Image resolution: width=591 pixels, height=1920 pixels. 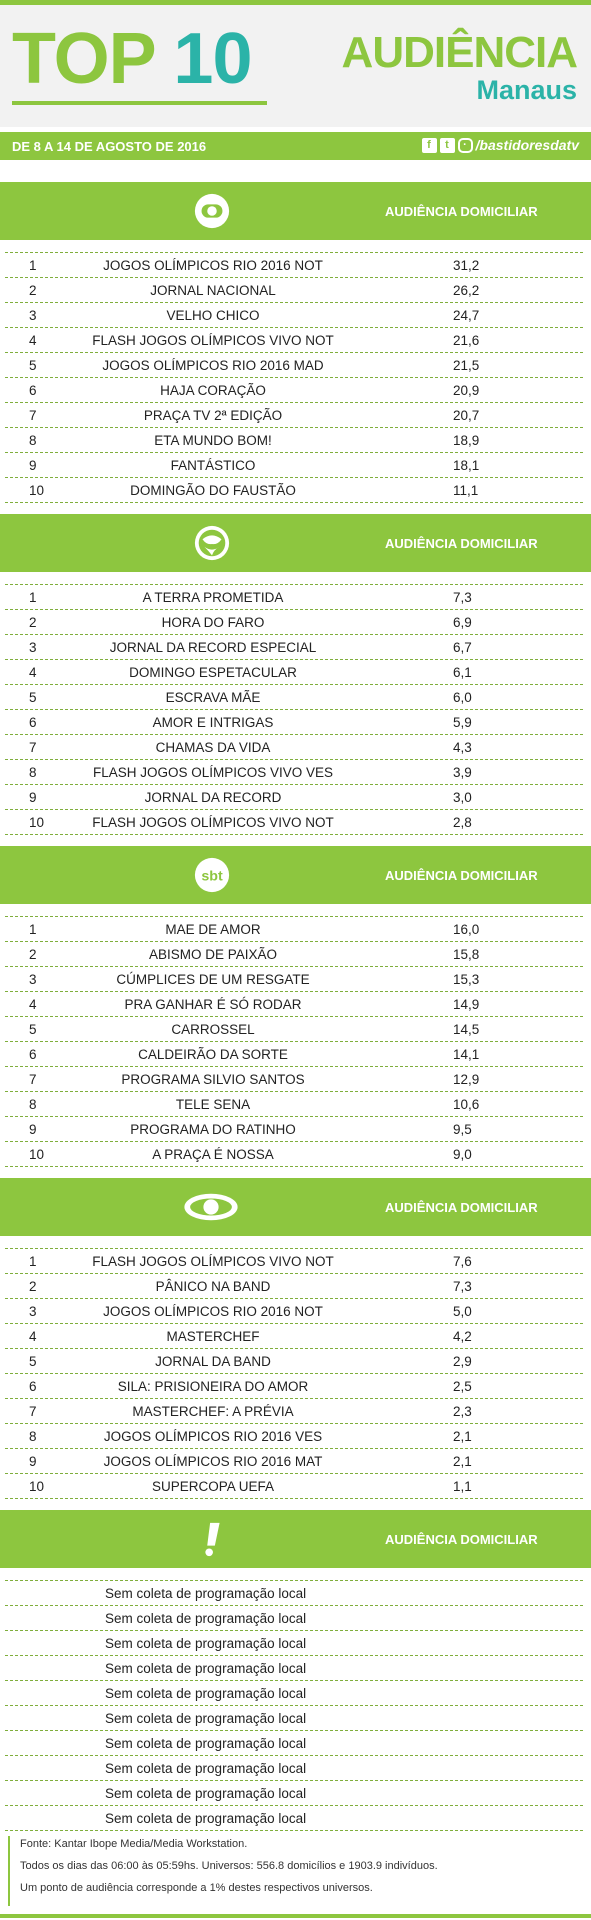 I want to click on table-row: 1 FLASH JOGOS OLÍMPICOS VIVO NOT 7,6, so click(x=294, y=1261).